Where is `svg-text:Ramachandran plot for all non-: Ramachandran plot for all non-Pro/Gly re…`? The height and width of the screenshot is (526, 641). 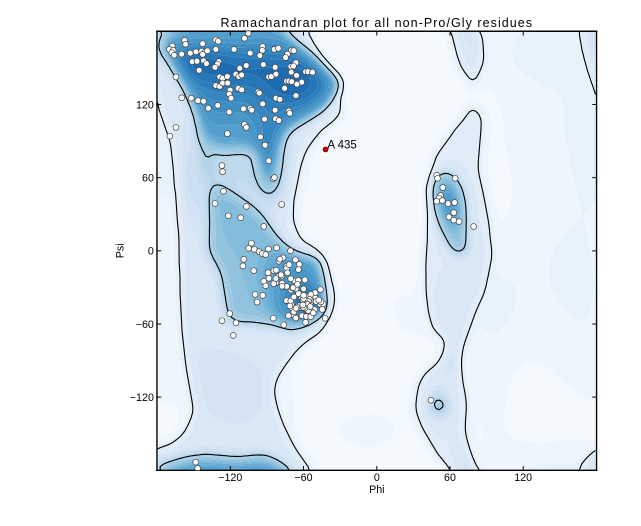
svg-text:Ramachandran plot for all non-: Ramachandran plot for all non-Pro/Gly re… is located at coordinates (377, 23).